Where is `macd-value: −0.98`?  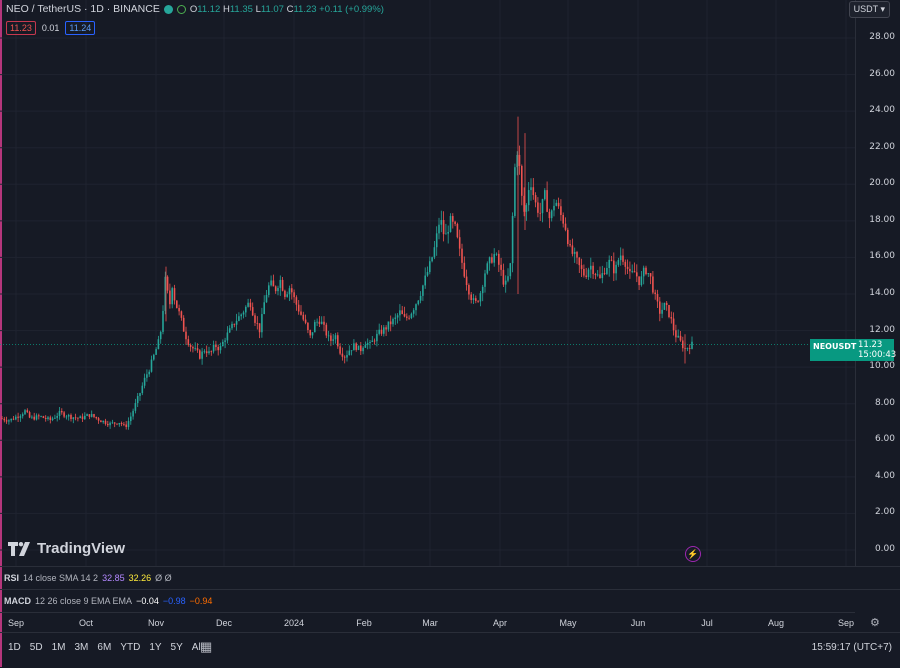 macd-value: −0.98 is located at coordinates (174, 600).